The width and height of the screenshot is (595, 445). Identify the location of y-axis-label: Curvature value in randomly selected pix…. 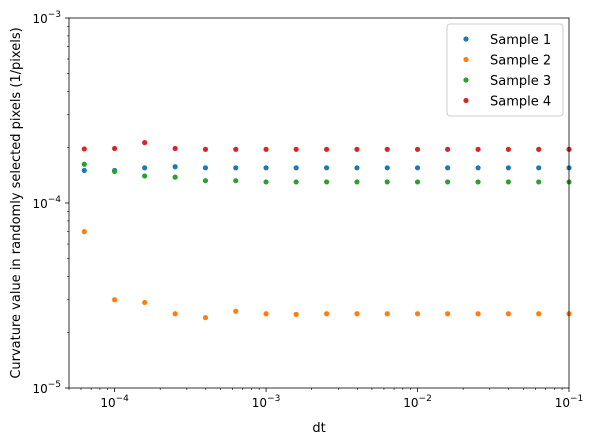
(16, 202).